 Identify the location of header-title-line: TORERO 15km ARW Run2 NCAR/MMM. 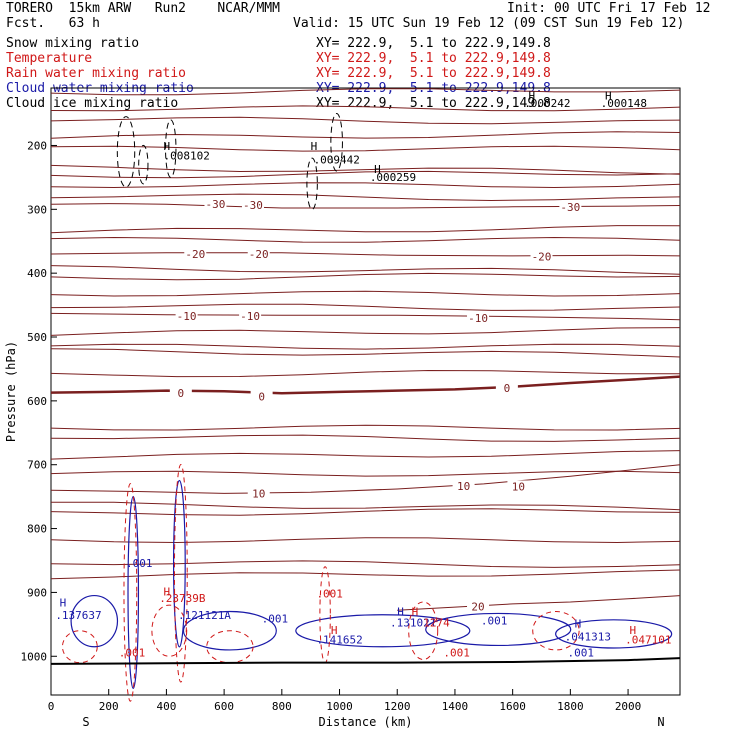
(143, 8).